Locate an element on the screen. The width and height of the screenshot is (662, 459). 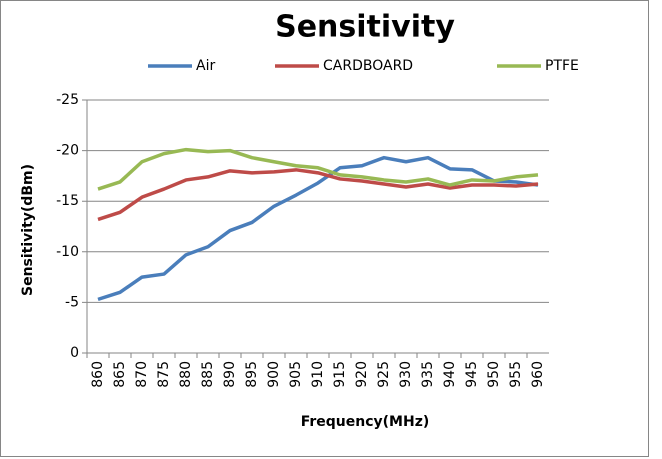
y-tick-label: -25 is located at coordinates (67, 100).